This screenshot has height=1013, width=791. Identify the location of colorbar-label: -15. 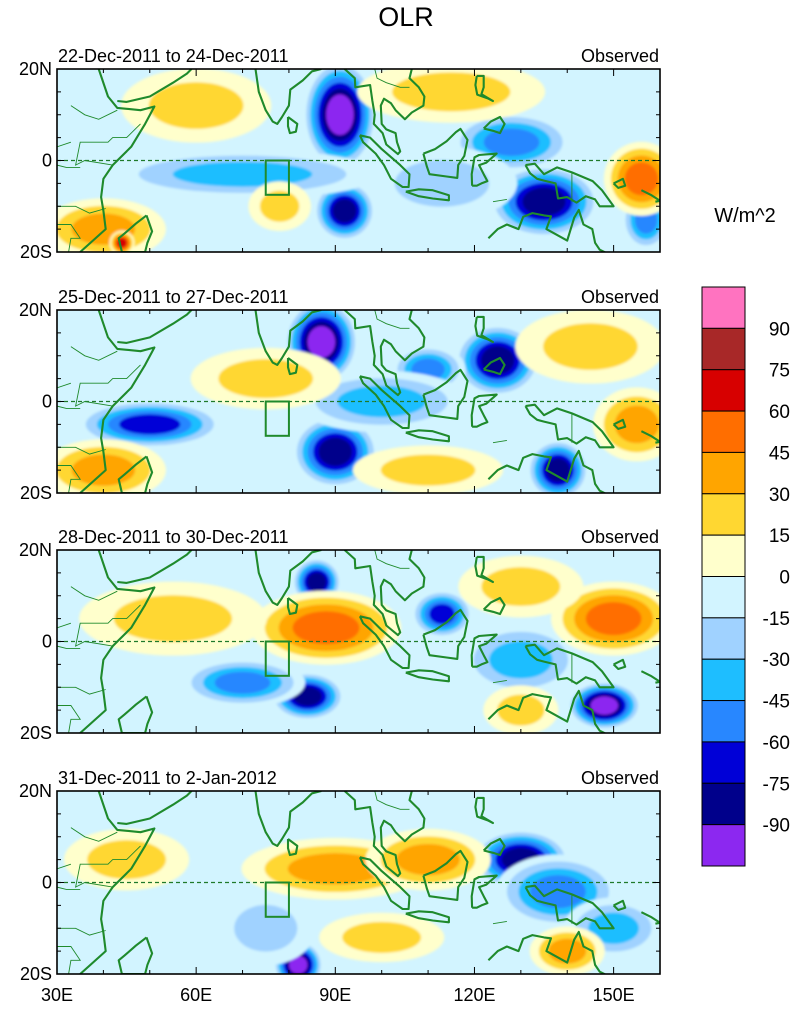
(776, 619).